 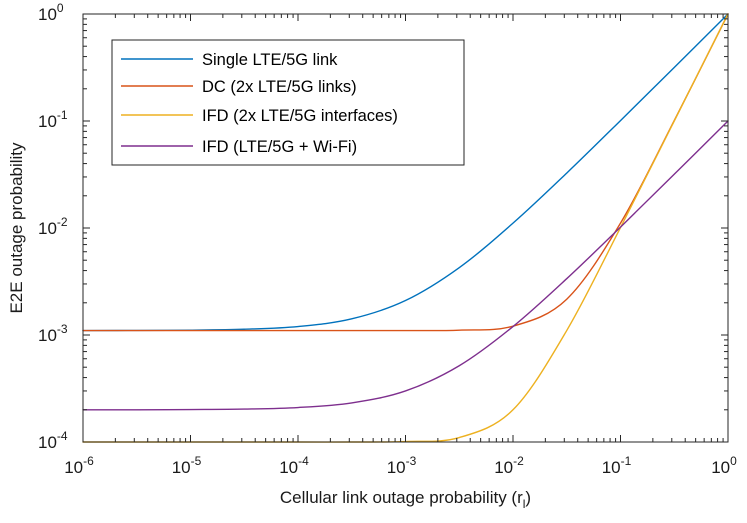 What do you see at coordinates (528, 497) in the screenshot?
I see `x-axis-title-suffix: )` at bounding box center [528, 497].